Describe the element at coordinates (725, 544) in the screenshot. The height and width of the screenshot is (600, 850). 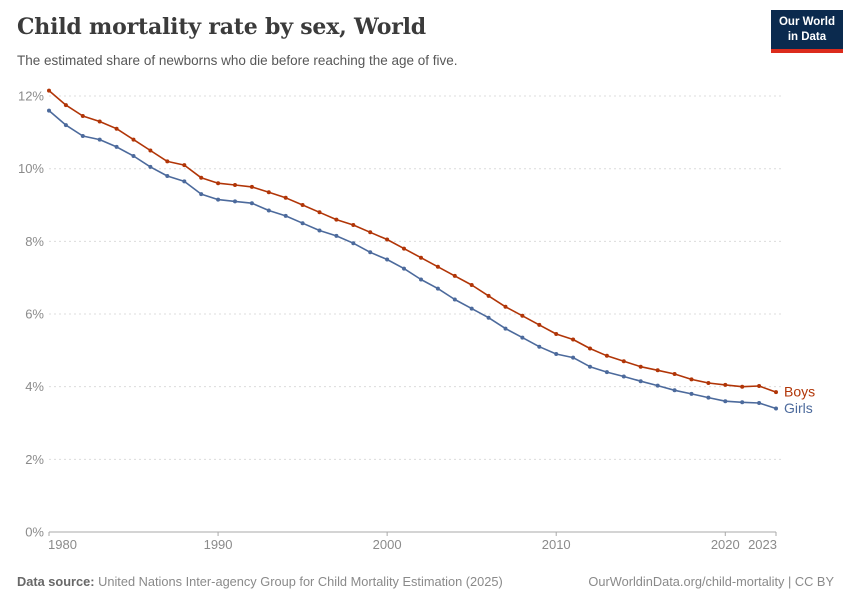
I see `x-axis-tick-label: 2020` at that location.